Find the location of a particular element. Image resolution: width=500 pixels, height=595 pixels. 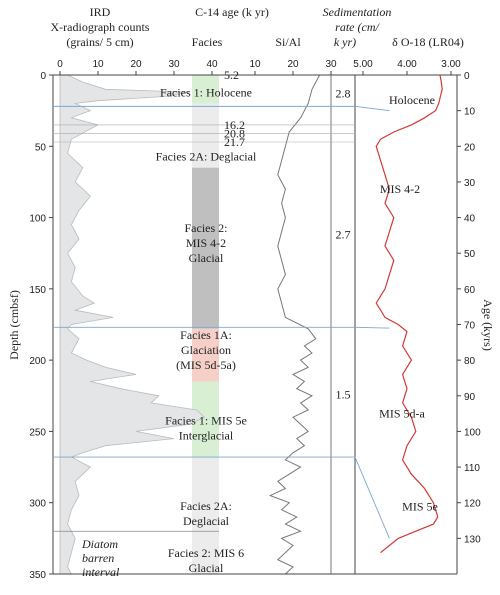

ird-tick-label-0: 0 is located at coordinates (60, 64).